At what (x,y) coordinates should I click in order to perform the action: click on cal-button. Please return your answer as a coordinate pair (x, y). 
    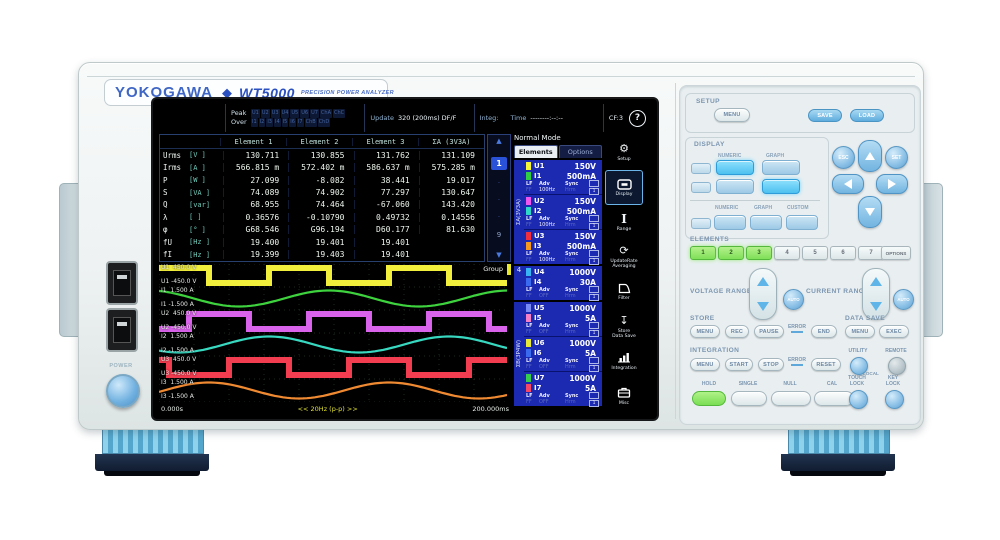
    Looking at the image, I should click on (834, 398).